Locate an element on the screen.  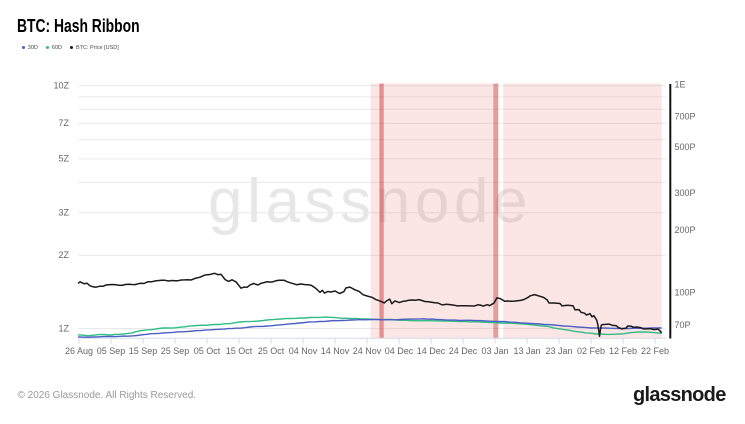
svg-text: 24 Dec is located at coordinates (463, 351).